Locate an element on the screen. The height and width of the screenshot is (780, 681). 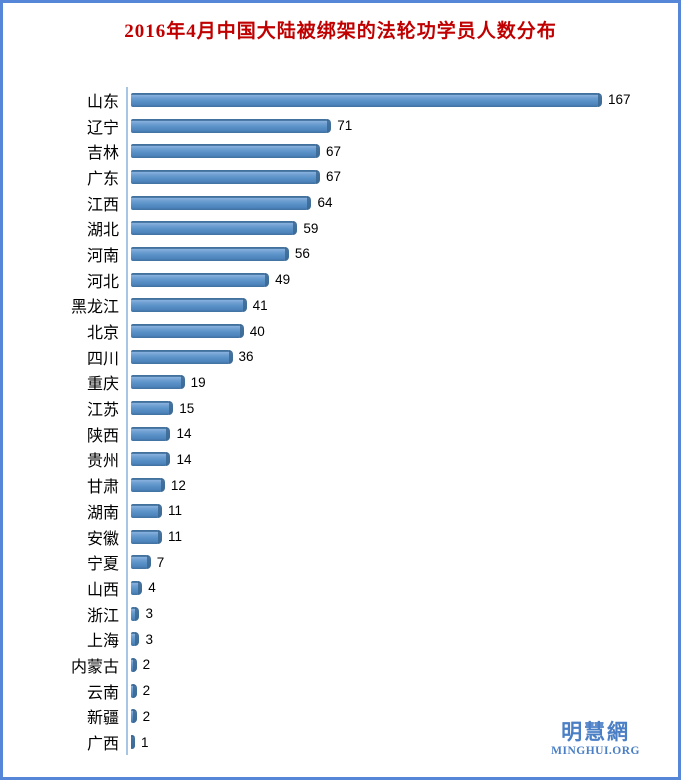
category-label: 辽宁 is located at coordinates (102, 128).